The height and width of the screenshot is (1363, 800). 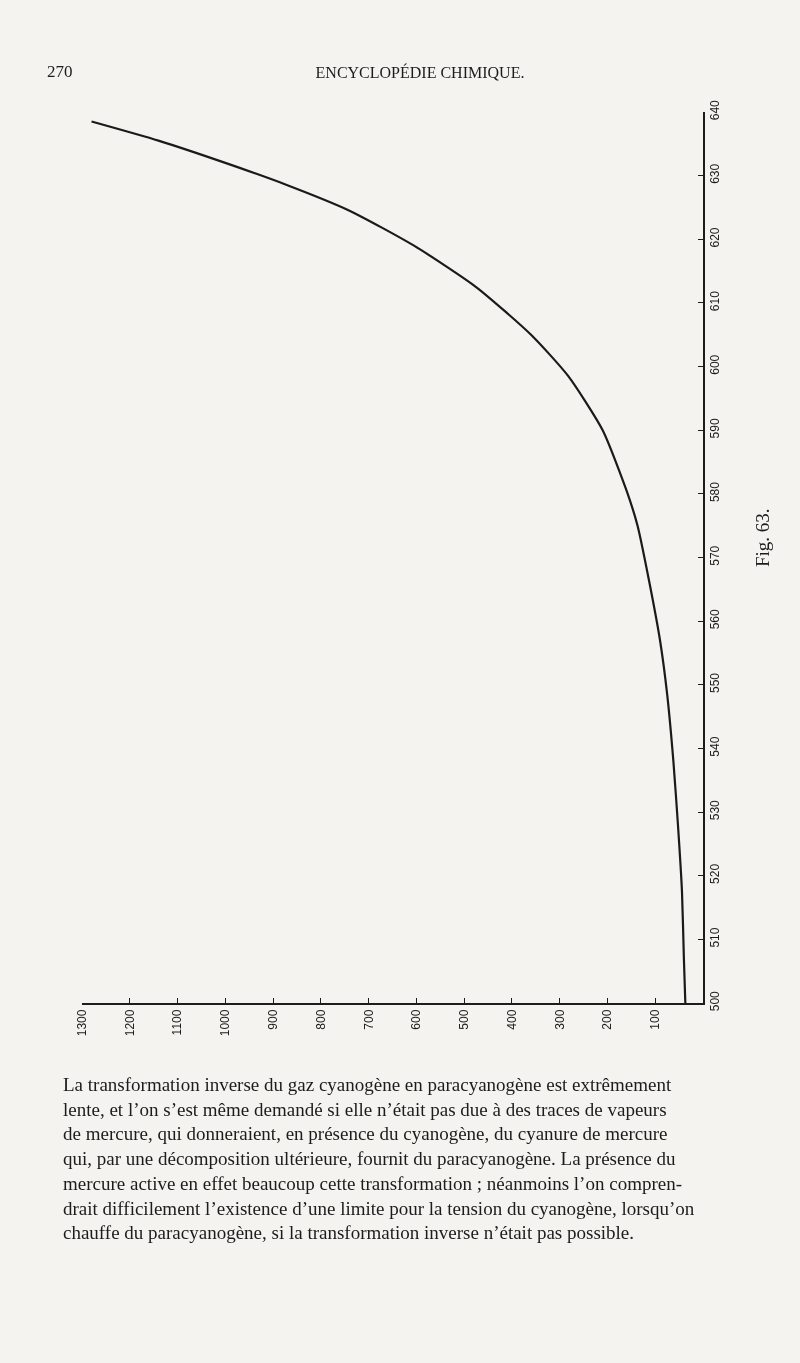 What do you see at coordinates (715, 428) in the screenshot?
I see `y-tick-label: 590` at bounding box center [715, 428].